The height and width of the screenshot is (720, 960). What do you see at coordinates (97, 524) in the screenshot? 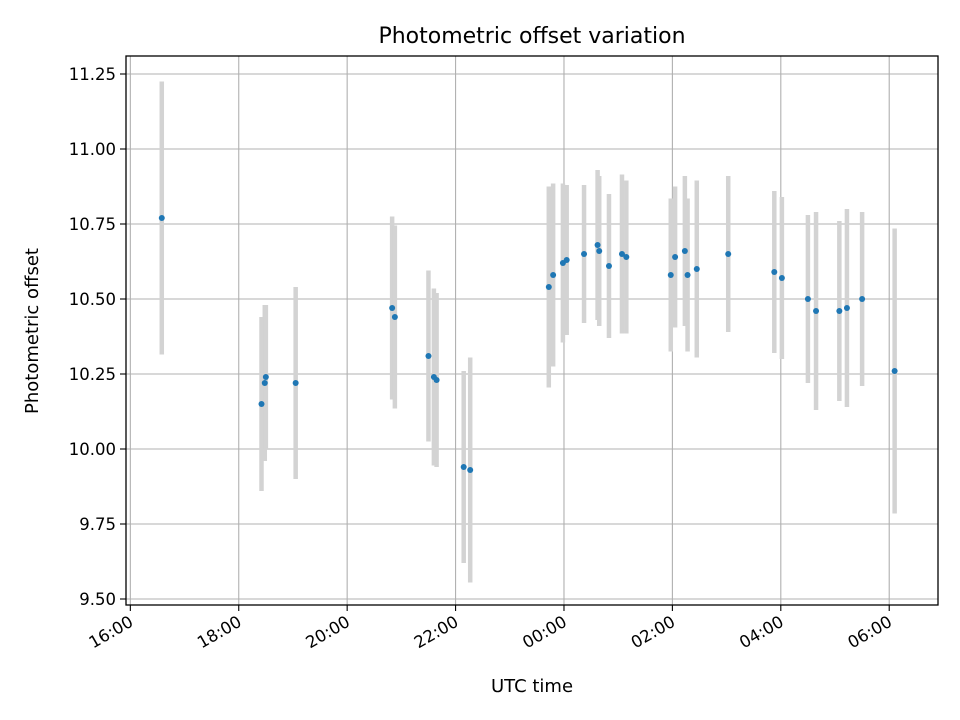
I see `y-tick-label: 9.75` at bounding box center [97, 524].